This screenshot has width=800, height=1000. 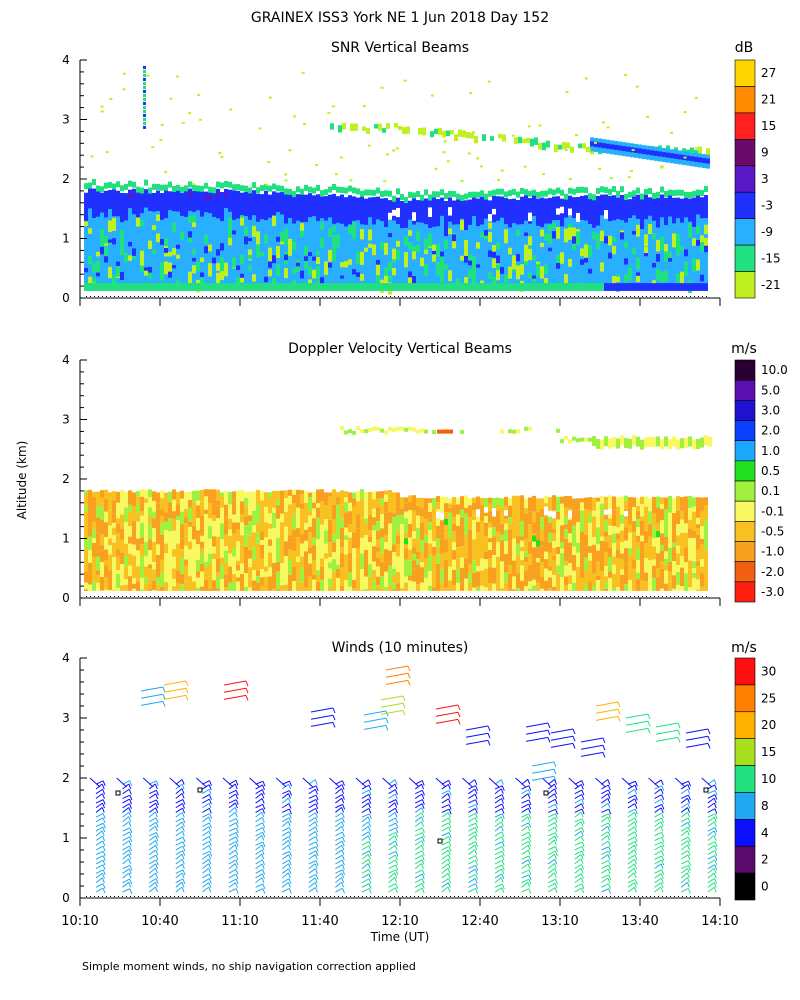 What do you see at coordinates (66, 718) in the screenshot?
I see `y-tick-label: 3` at bounding box center [66, 718].